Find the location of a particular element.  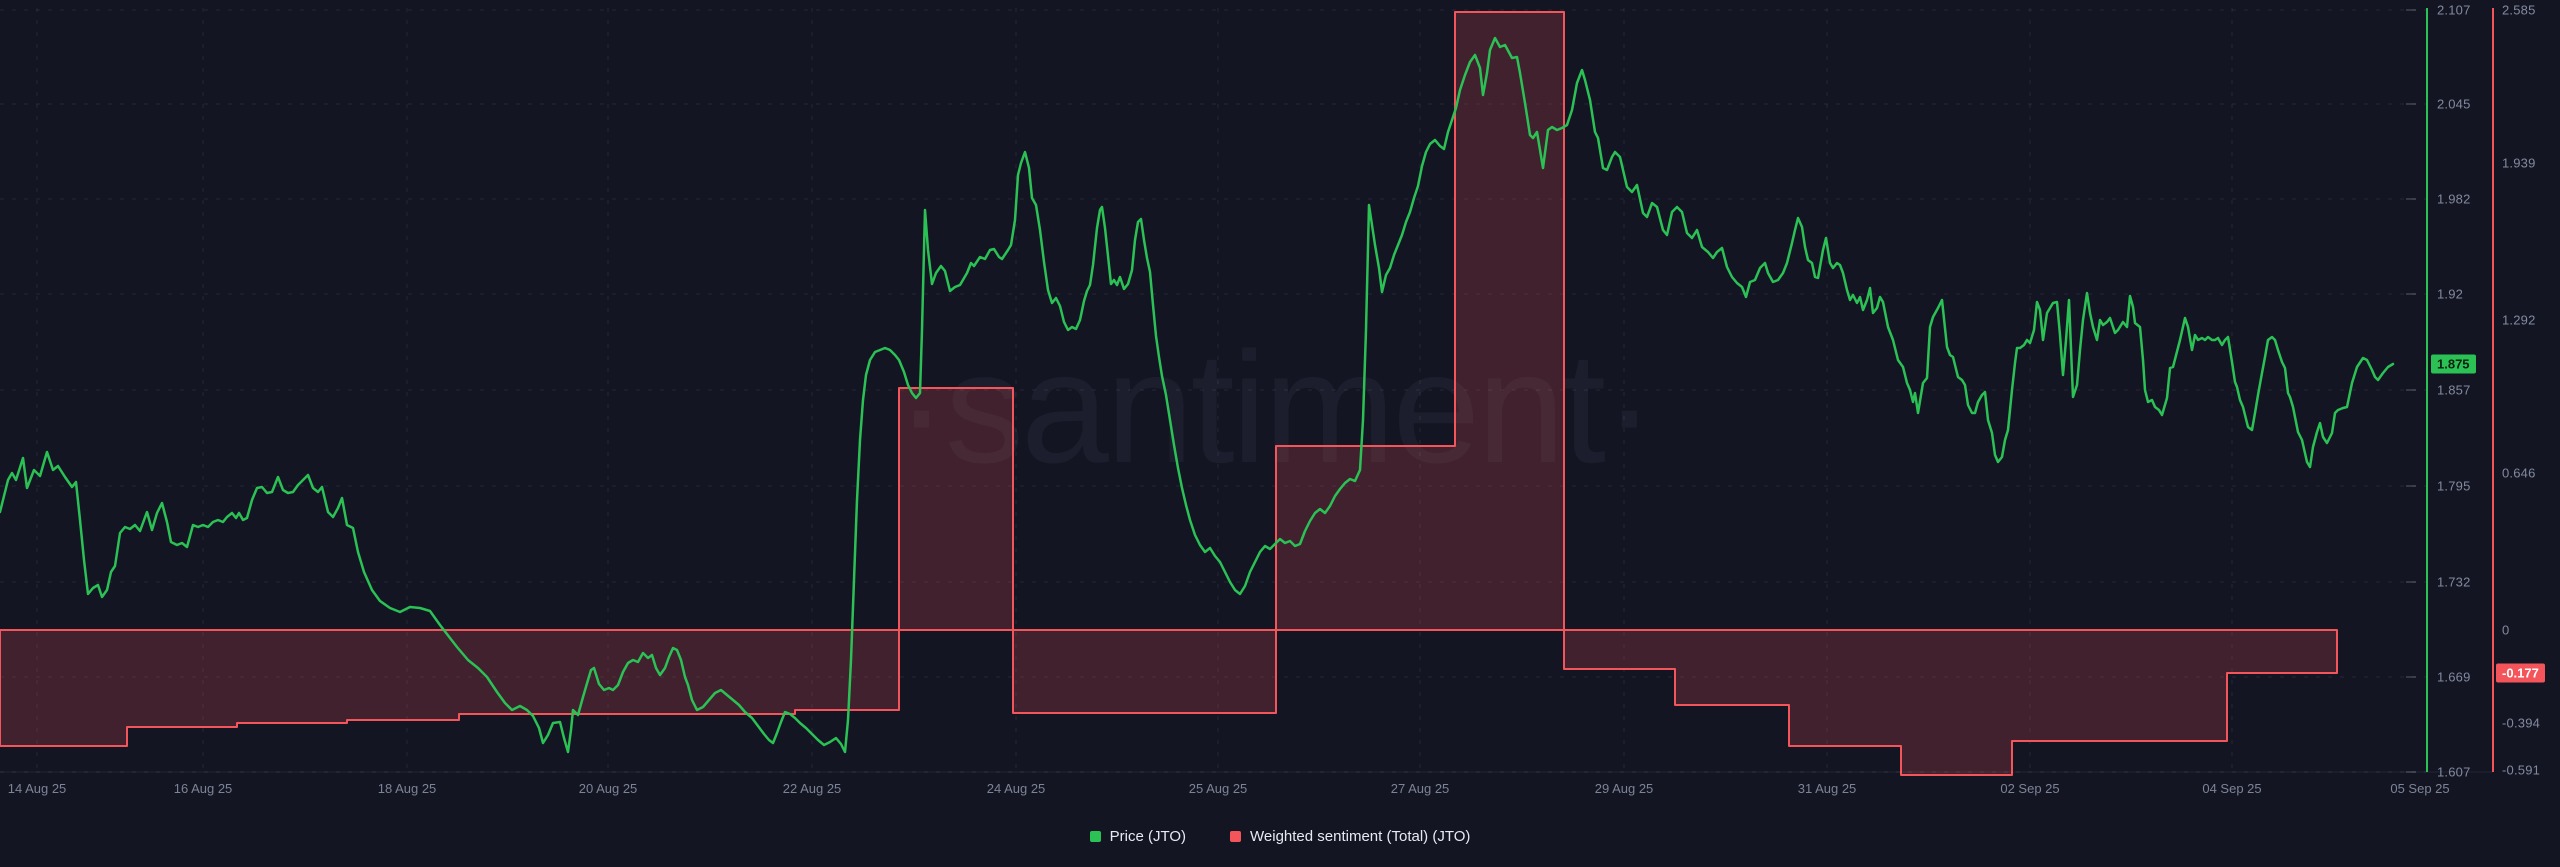

sentiment-tick-label: -0.591 is located at coordinates (2521, 770).